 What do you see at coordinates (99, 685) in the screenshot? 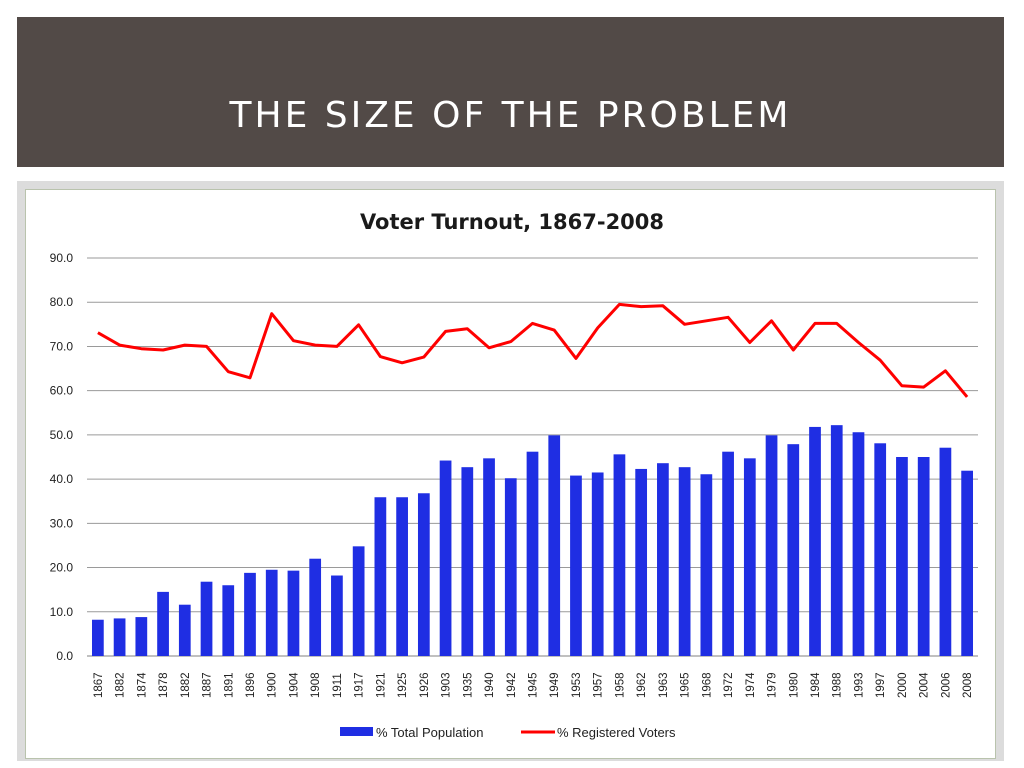
I see `x-tick-label: 1867` at bounding box center [99, 685].